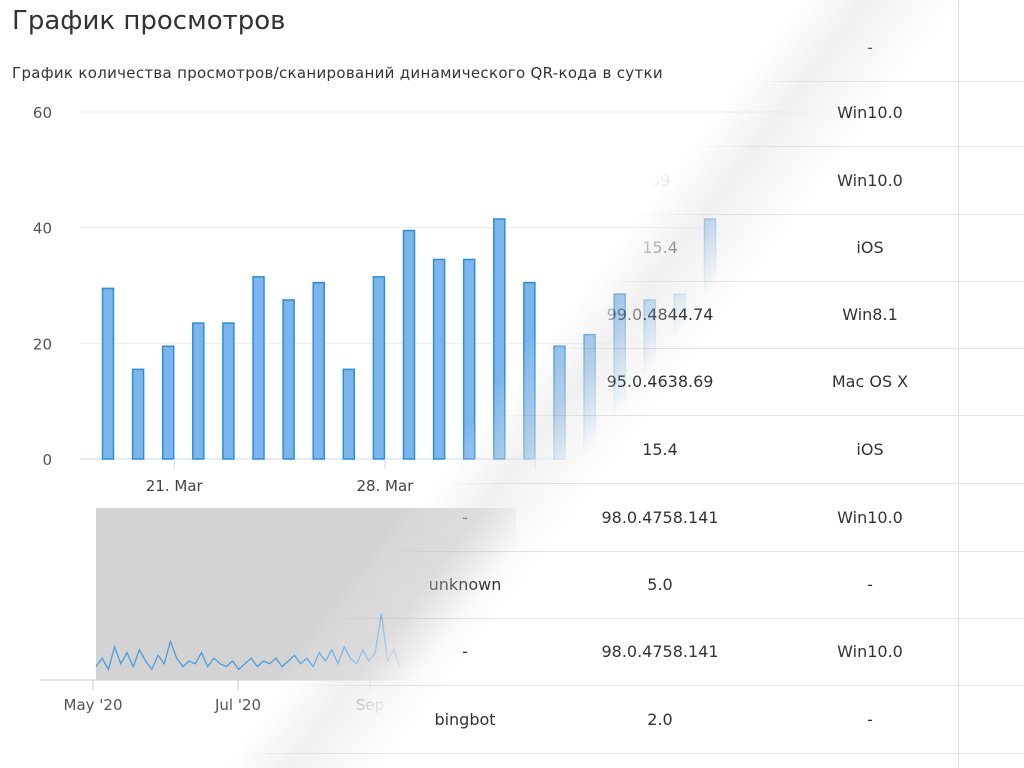 This screenshot has height=768, width=1024. I want to click on y-tick-label: 60, so click(42, 113).